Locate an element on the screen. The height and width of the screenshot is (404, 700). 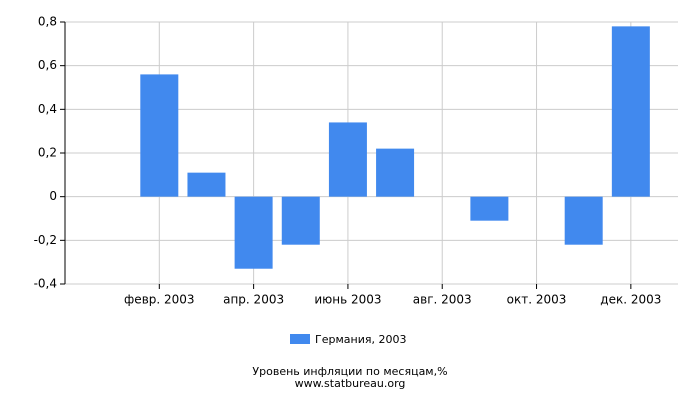
legend-label: Германия, 2003 is located at coordinates (360, 339).